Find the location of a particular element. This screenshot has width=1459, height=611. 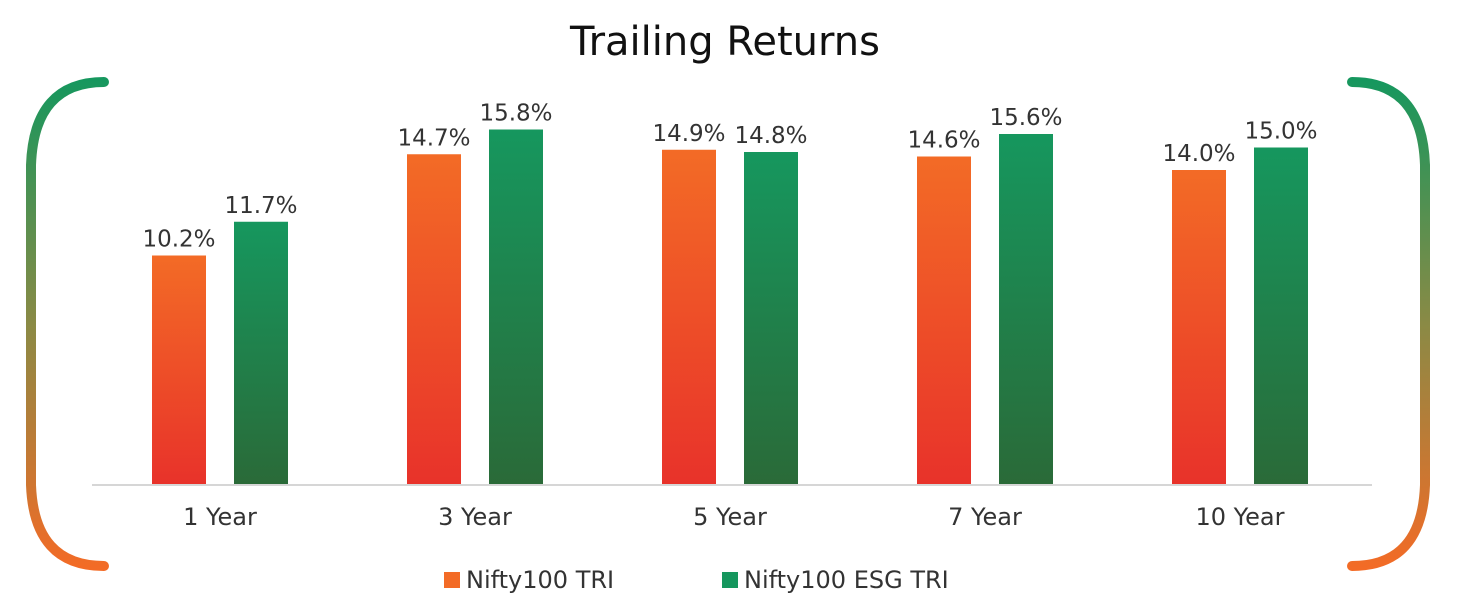

legend: Nifty100 TRI Nifty100 ESG TRI is located at coordinates (696, 580).